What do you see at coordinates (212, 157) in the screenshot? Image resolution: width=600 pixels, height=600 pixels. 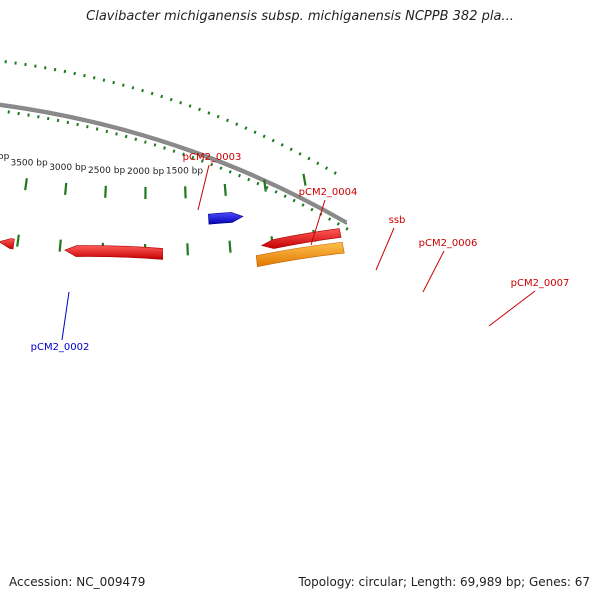 I see `gene-label: pCM2_0003` at bounding box center [212, 157].